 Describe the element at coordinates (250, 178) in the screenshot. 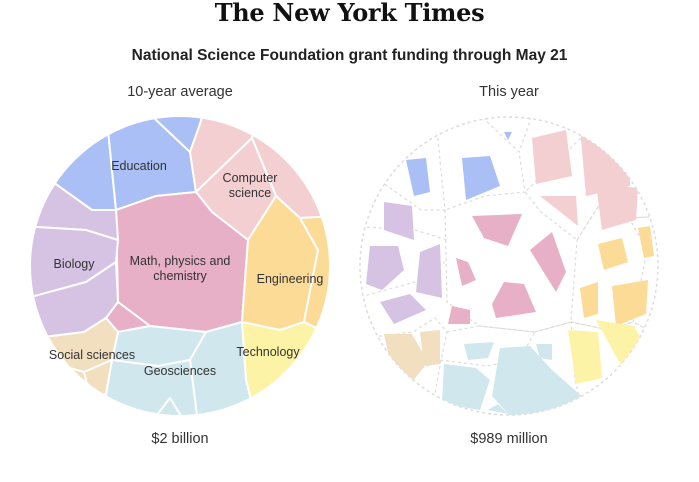

I see `label-computer-science-1: Computer` at that location.